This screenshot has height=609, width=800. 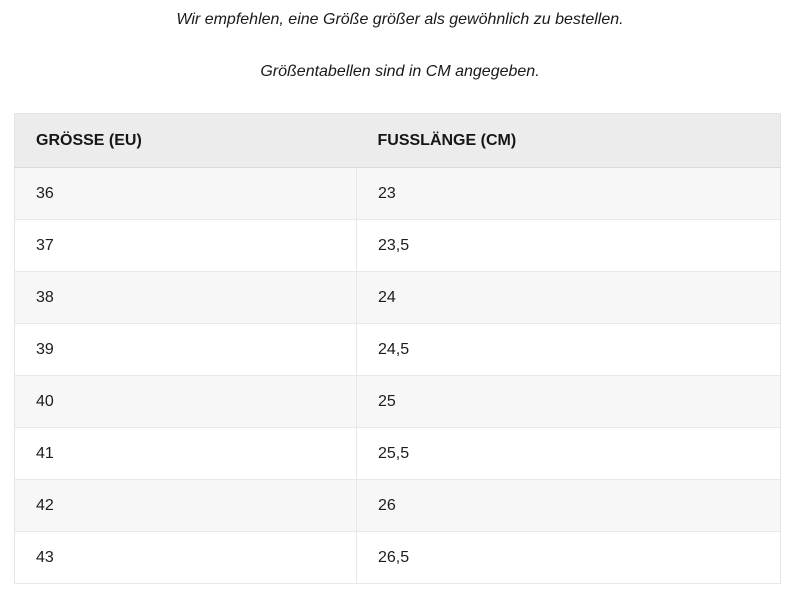 What do you see at coordinates (185, 245) in the screenshot?
I see `cell-size-eu: 37` at bounding box center [185, 245].